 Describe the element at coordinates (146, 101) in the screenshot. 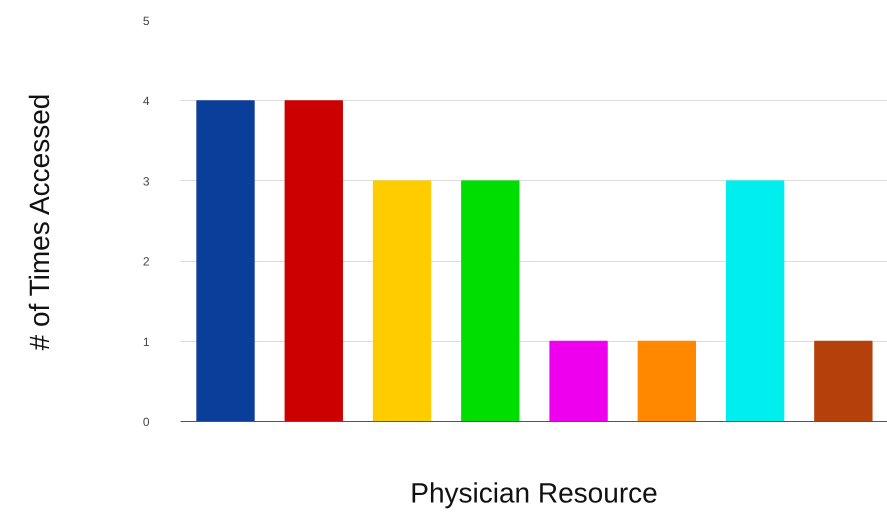

I see `y-tick-label: 4` at that location.